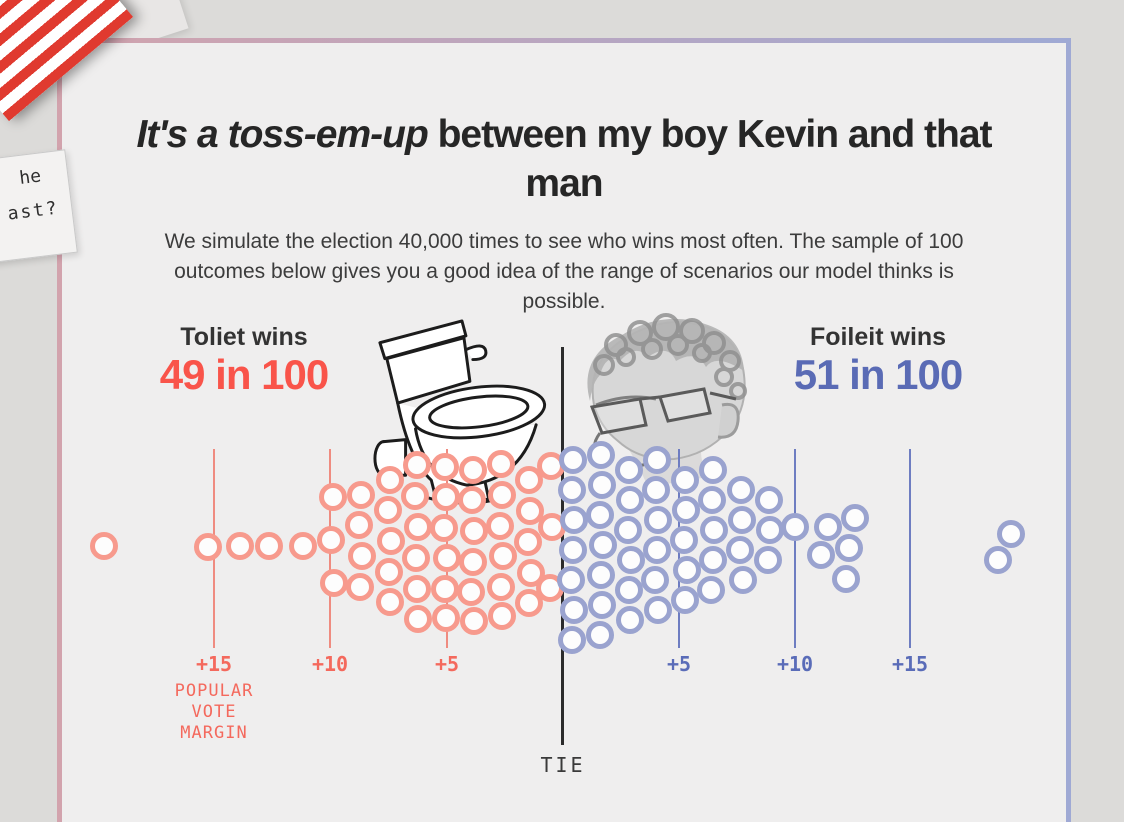  I want to click on axis-tick-label: +15, so click(214, 664).